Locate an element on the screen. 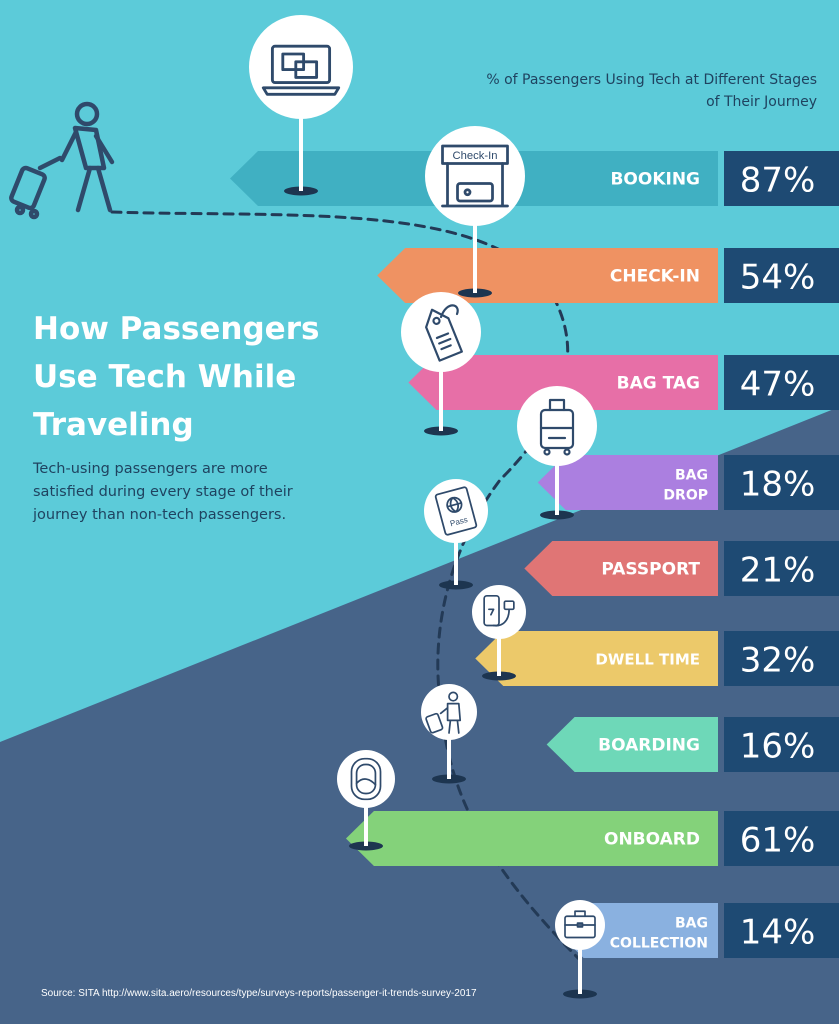  bar-check-in is located at coordinates (547, 275).